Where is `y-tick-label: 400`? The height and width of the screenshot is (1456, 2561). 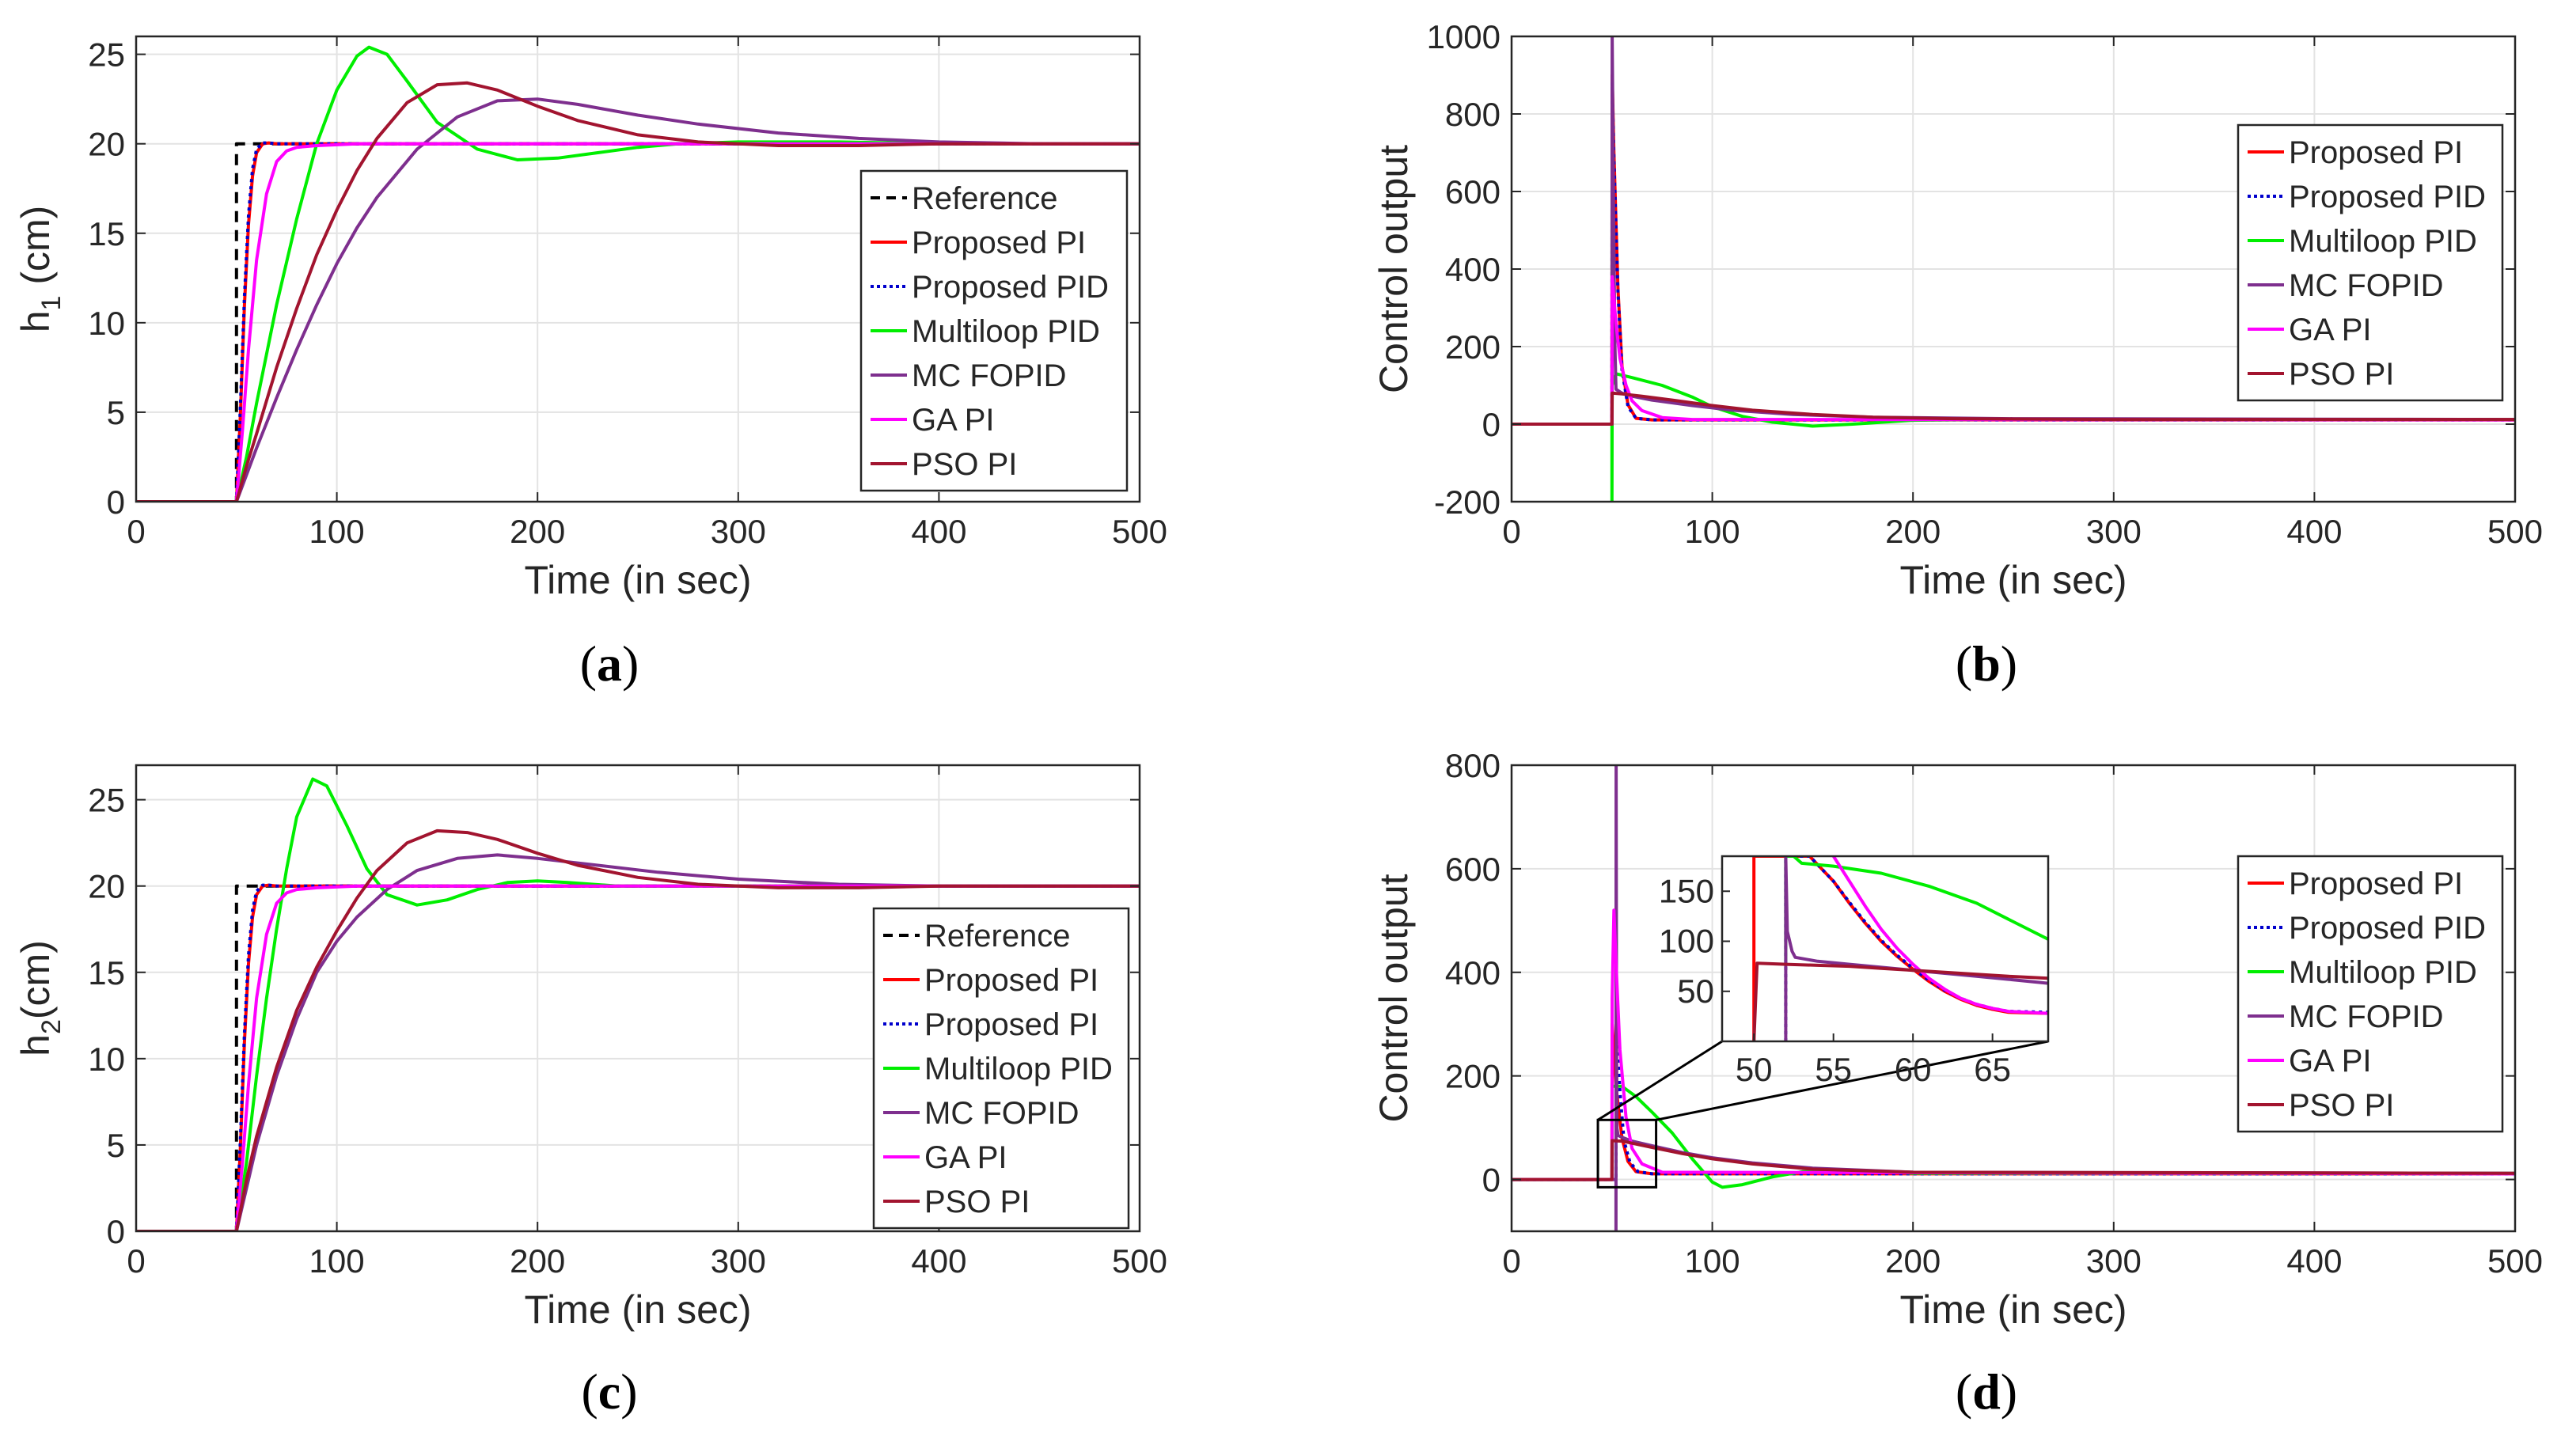 y-tick-label: 400 is located at coordinates (1473, 973).